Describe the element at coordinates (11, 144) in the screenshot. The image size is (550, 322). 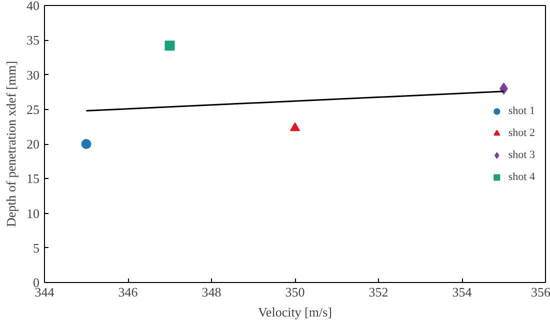
I see `y-axis-title: Depth of penetration xdef [mm]` at that location.